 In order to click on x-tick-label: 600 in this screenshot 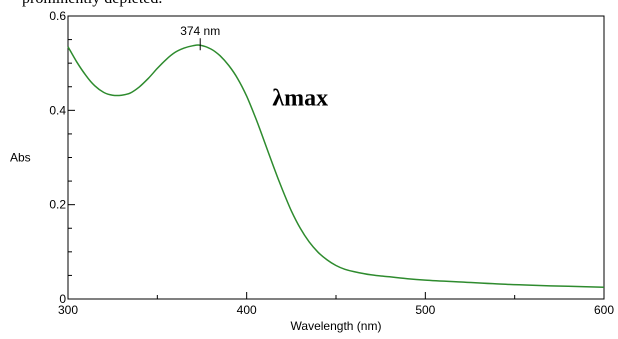, I will do `click(604, 310)`.